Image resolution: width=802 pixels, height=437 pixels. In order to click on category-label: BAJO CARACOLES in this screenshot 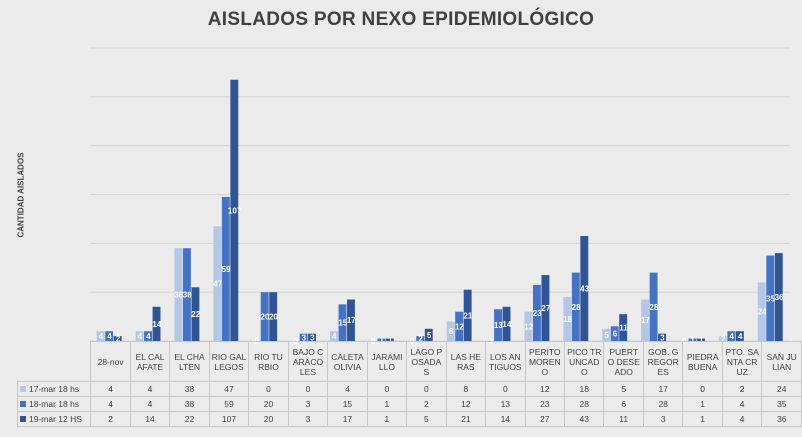, I will do `click(308, 361)`.